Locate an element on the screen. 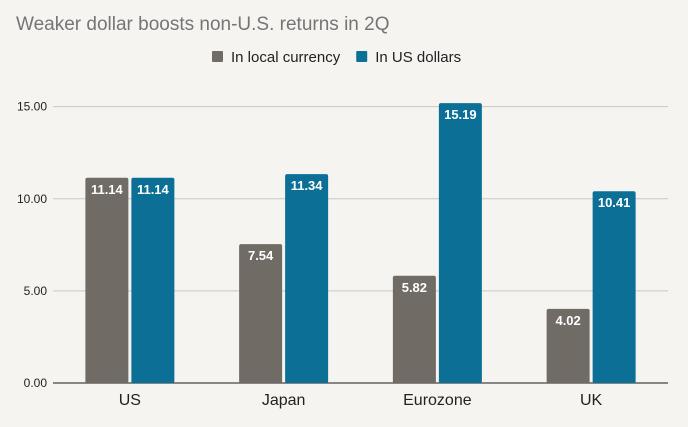  y-tick-label: 5.00 is located at coordinates (36, 291).